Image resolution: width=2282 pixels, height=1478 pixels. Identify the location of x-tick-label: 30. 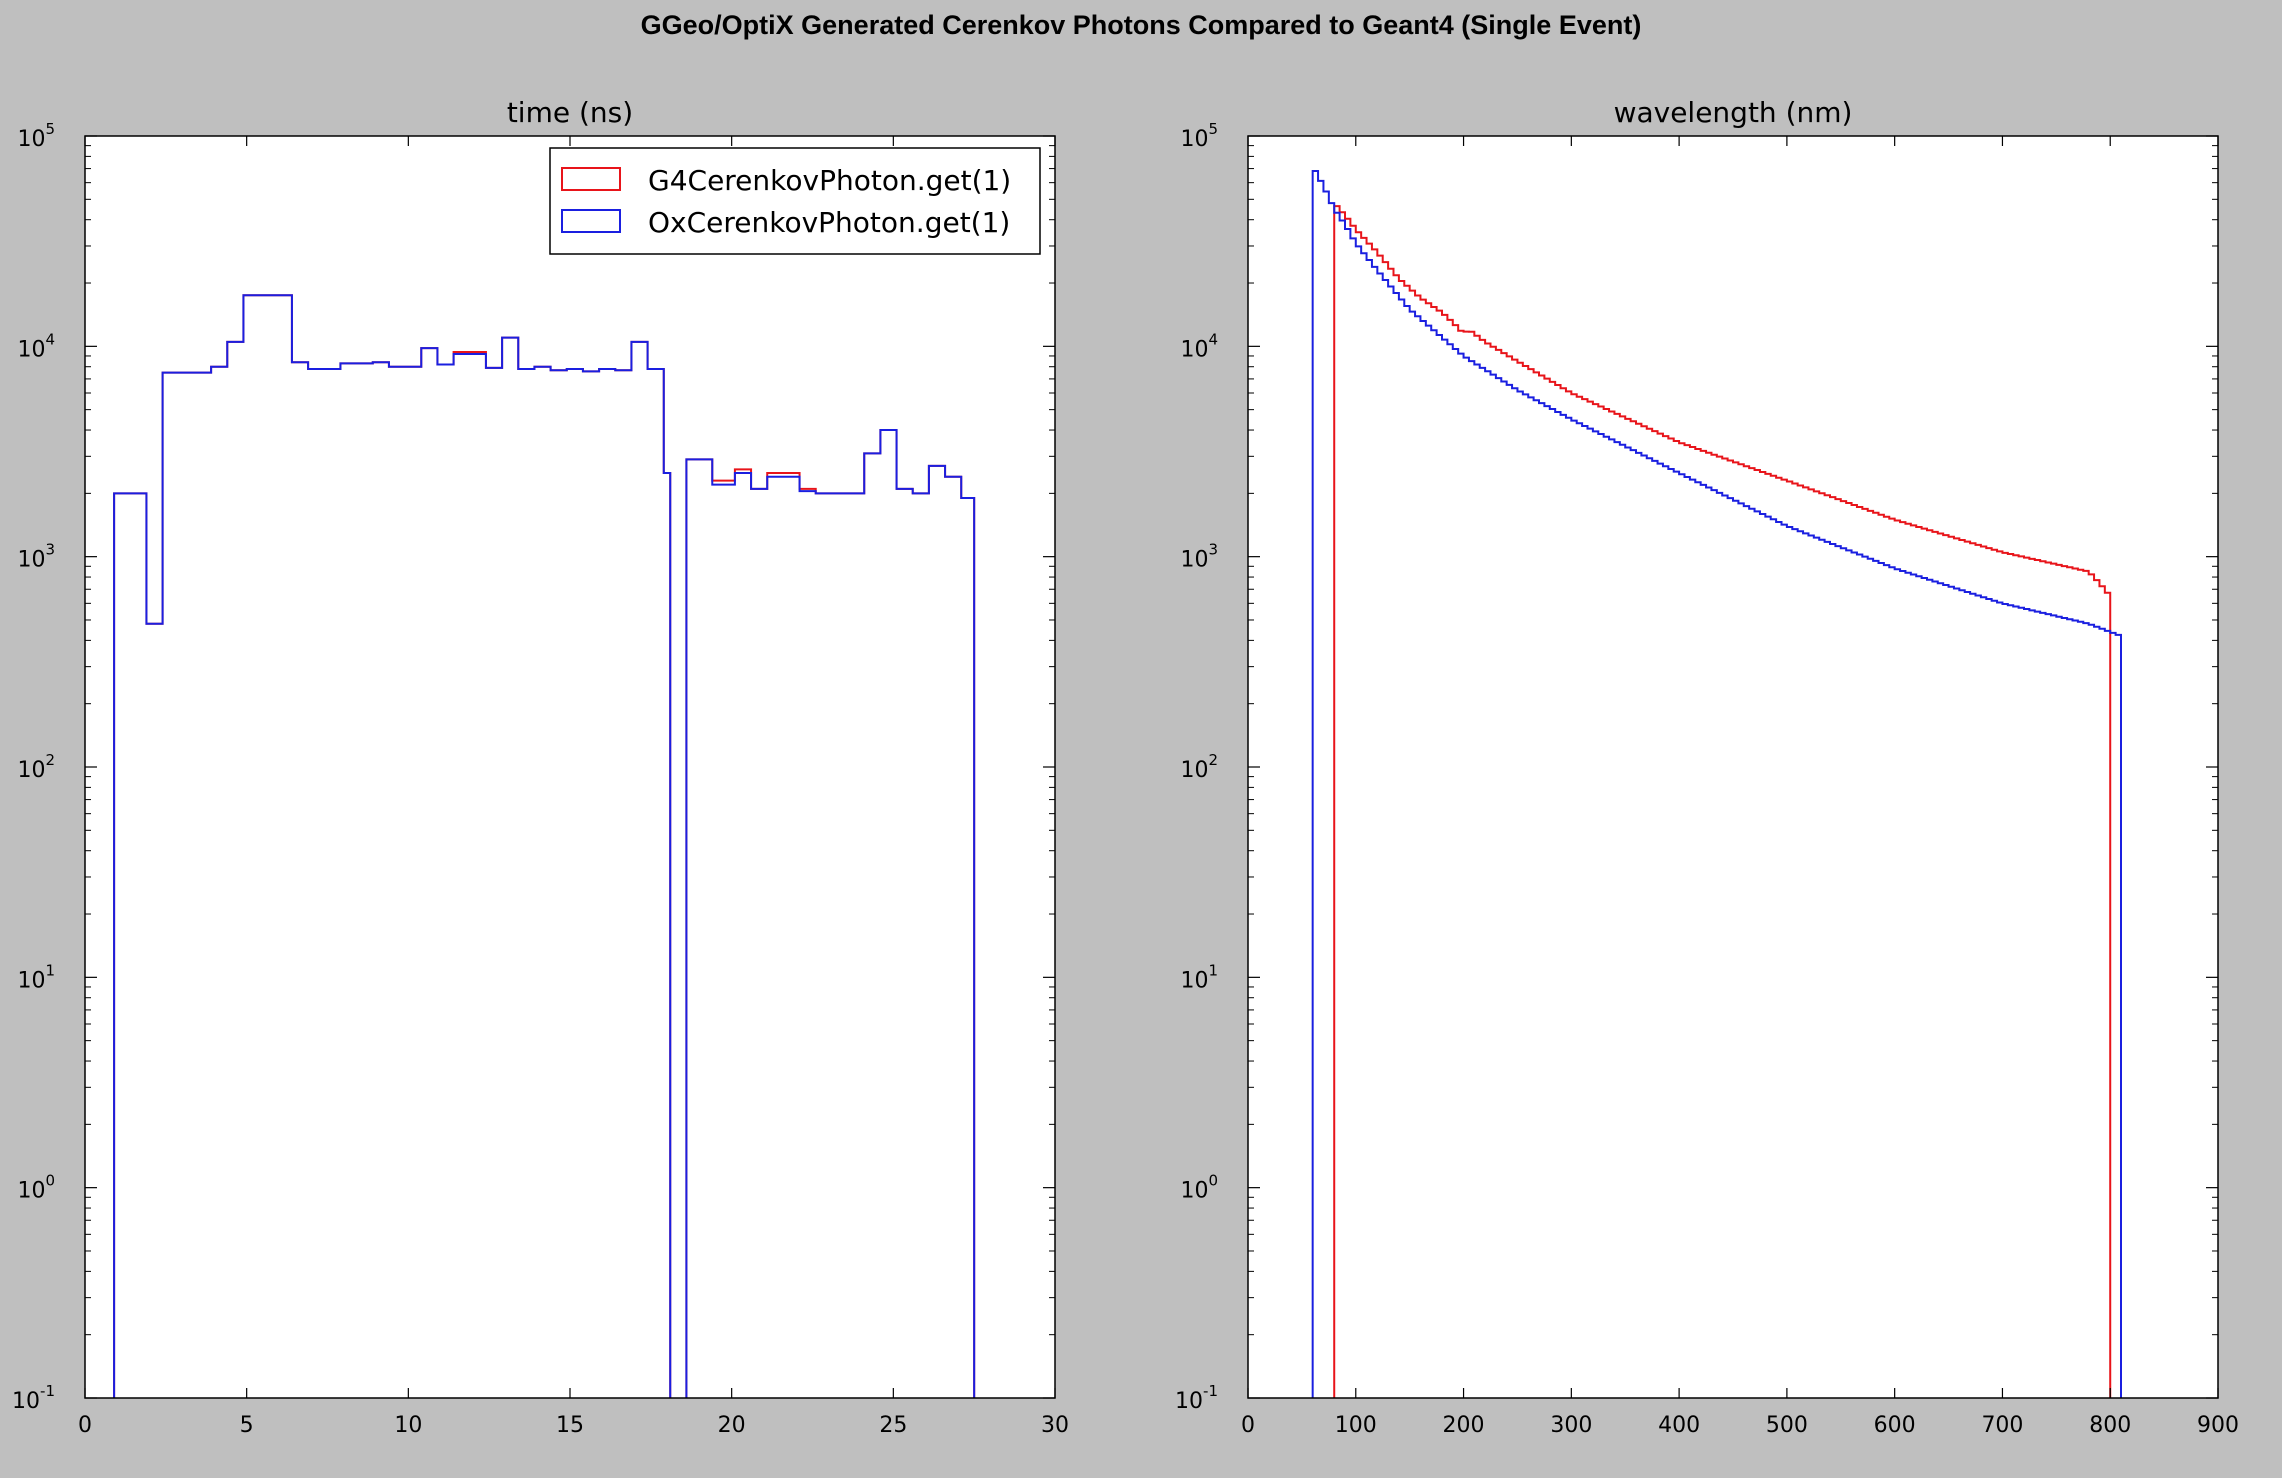
(1055, 1425).